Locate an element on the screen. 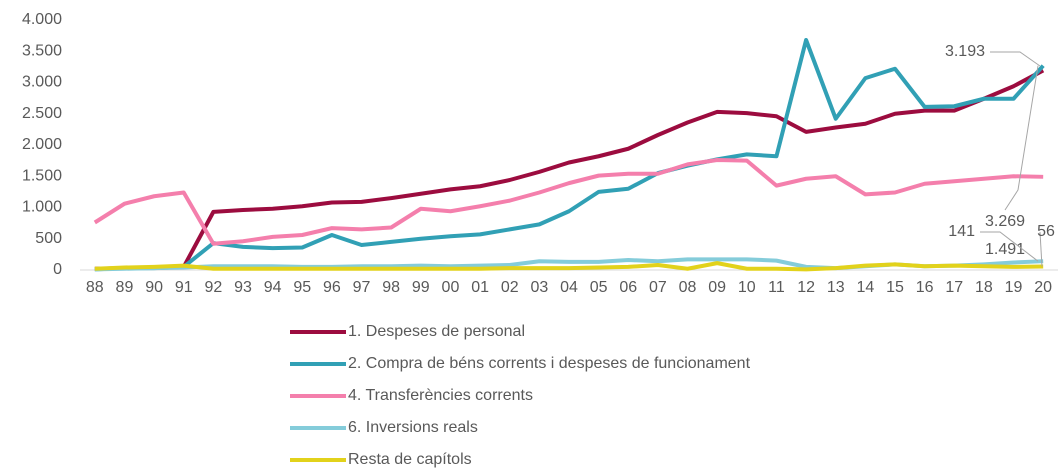 The image size is (1062, 468). x-tick-label: 16 is located at coordinates (925, 287).